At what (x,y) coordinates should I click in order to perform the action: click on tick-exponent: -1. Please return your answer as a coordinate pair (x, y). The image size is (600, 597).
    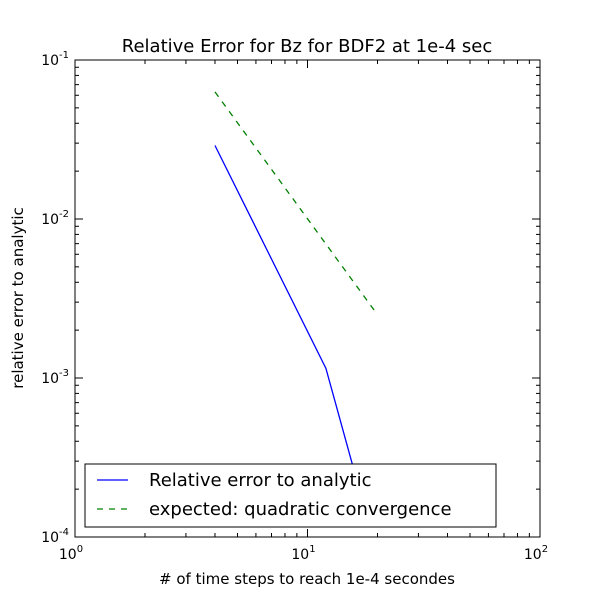
    Looking at the image, I should click on (64, 55).